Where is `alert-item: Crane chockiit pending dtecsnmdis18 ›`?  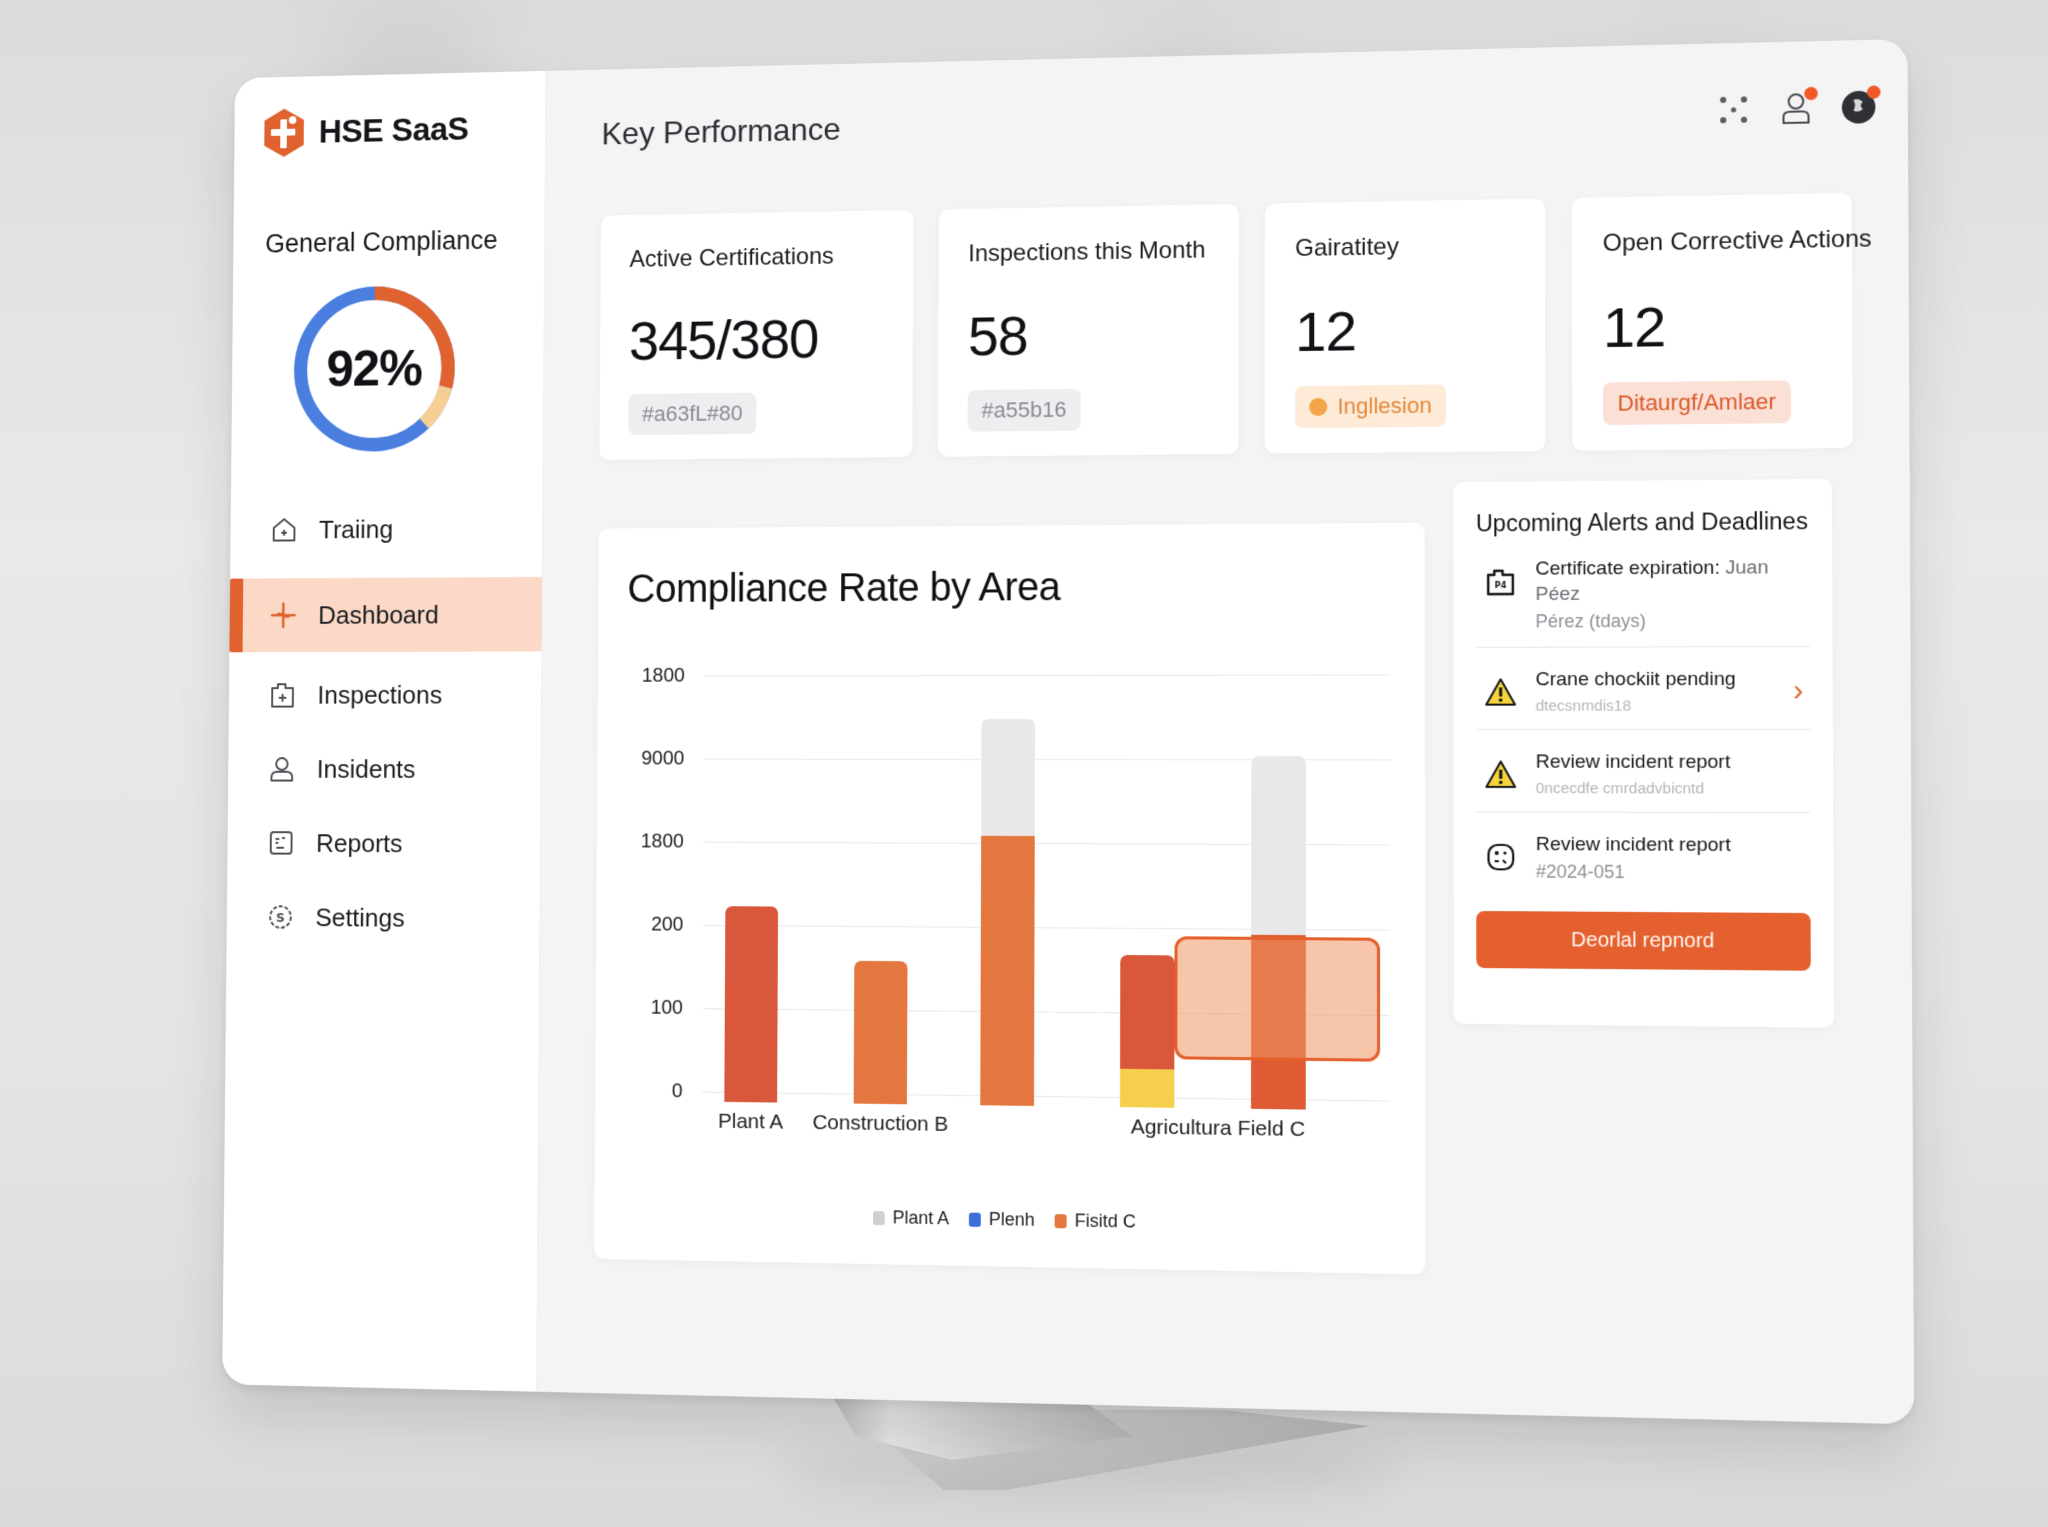 alert-item: Crane chockiit pending dtecsnmdis18 › is located at coordinates (1642, 689).